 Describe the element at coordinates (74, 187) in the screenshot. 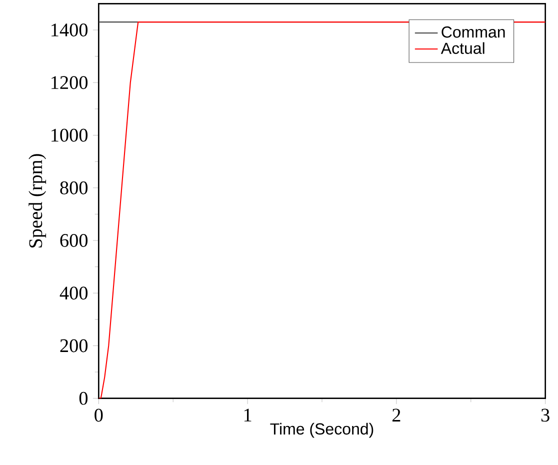

I see `y-tick-label: 800` at that location.